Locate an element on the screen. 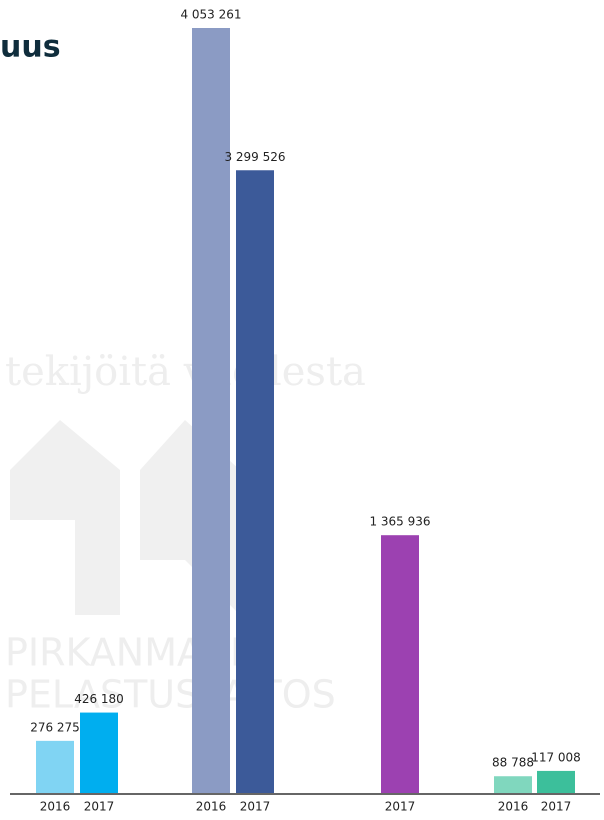  watermark-shape is located at coordinates (65, 517).